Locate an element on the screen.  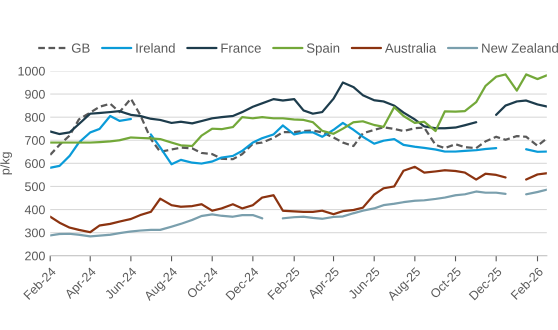
legend-label: Spain is located at coordinates (323, 49).